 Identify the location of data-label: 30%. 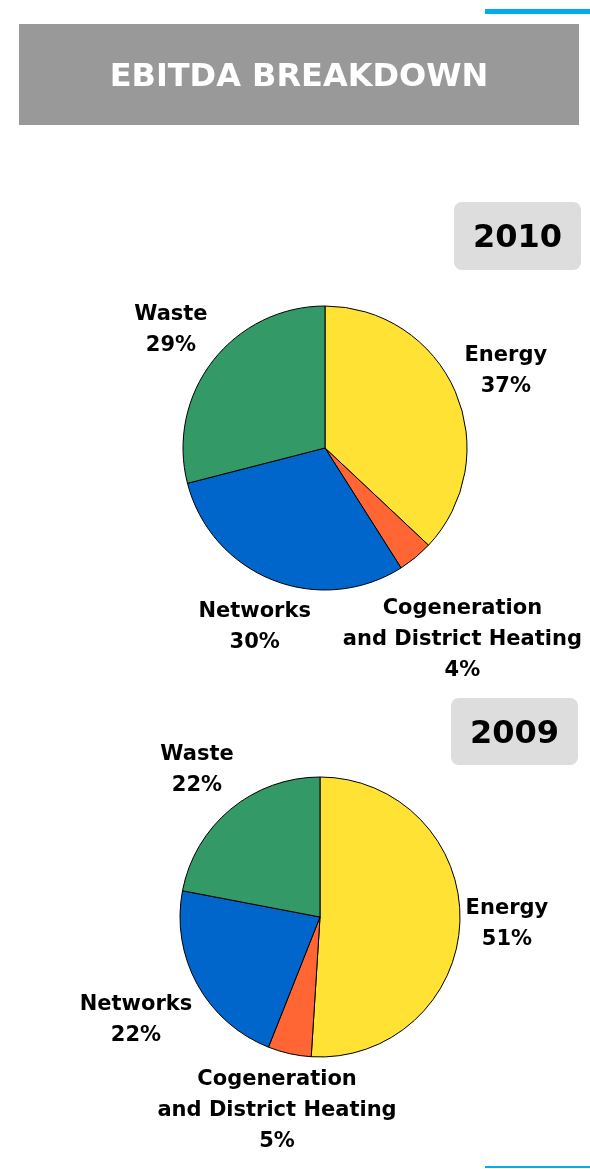
(254, 641).